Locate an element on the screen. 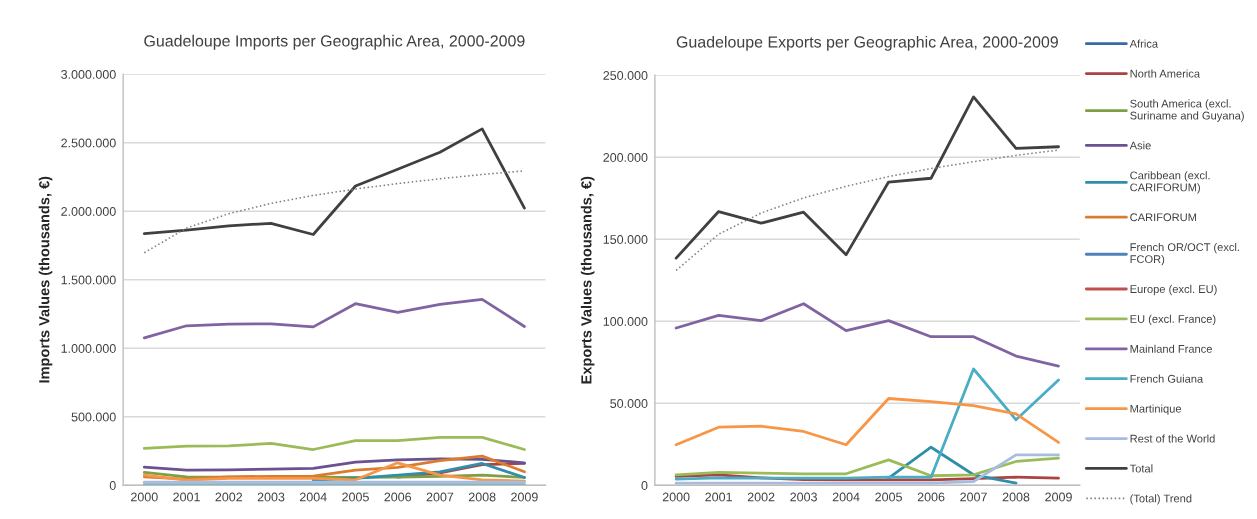 This screenshot has height=519, width=1257. y-tick-label: 50.000 is located at coordinates (629, 403).